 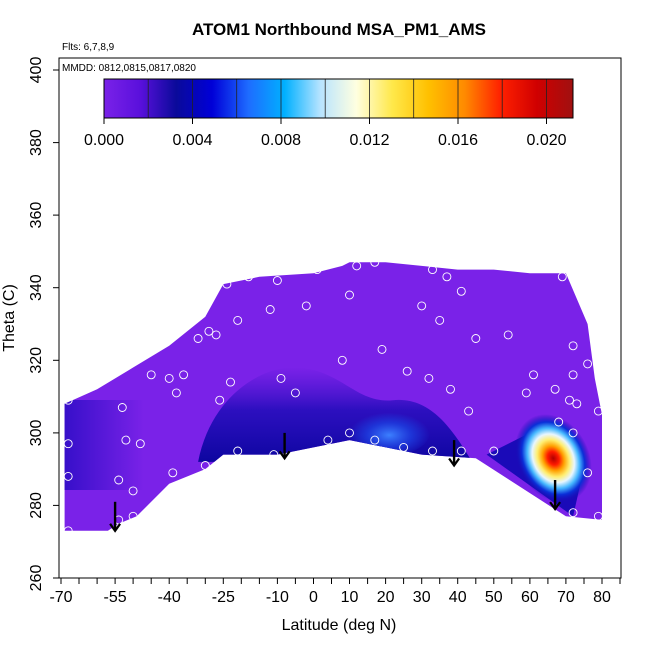 What do you see at coordinates (339, 29) in the screenshot?
I see `chart-title: ATOM1 Northbound MSA_PM1_AMS` at bounding box center [339, 29].